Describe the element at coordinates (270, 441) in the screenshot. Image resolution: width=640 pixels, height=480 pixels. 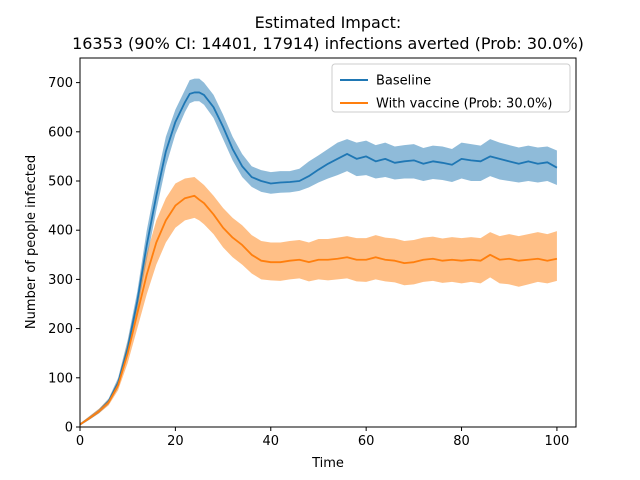
I see `x-tick-label: 40` at that location.